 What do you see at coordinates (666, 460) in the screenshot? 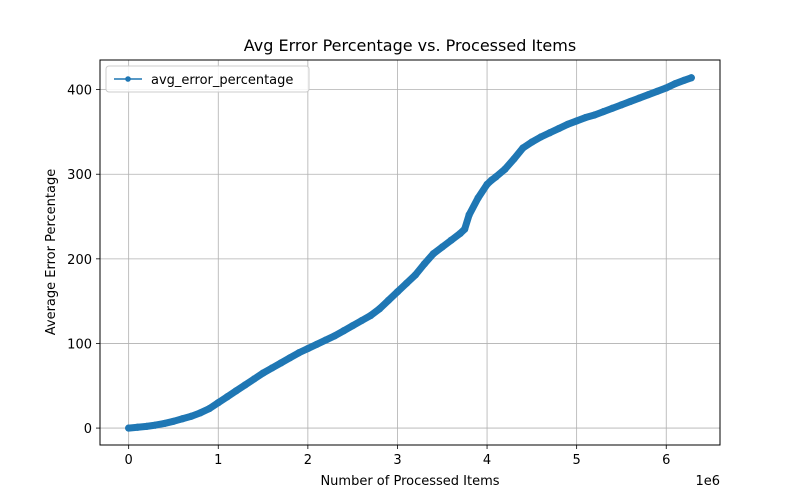
I see `x-tick-label: 6` at bounding box center [666, 460].